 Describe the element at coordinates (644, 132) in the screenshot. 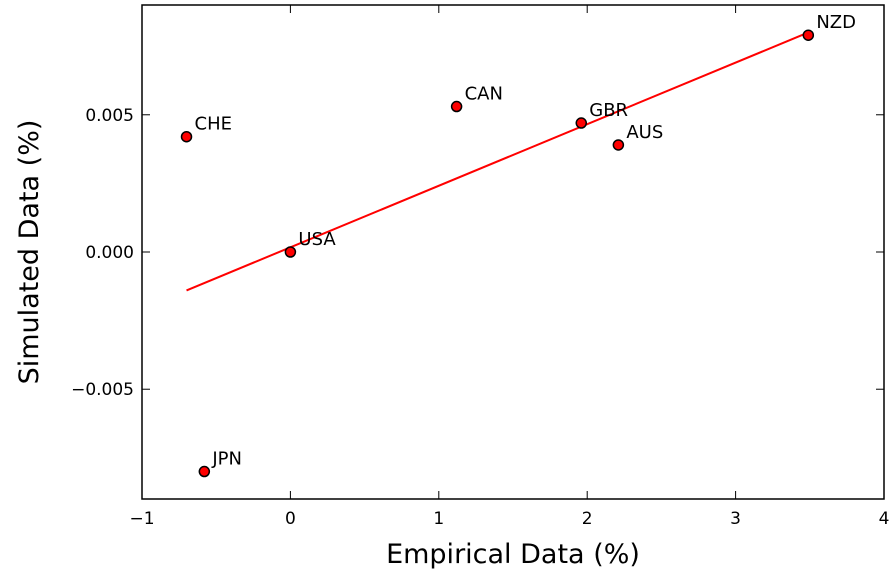

I see `point-label-aus: AUS` at that location.